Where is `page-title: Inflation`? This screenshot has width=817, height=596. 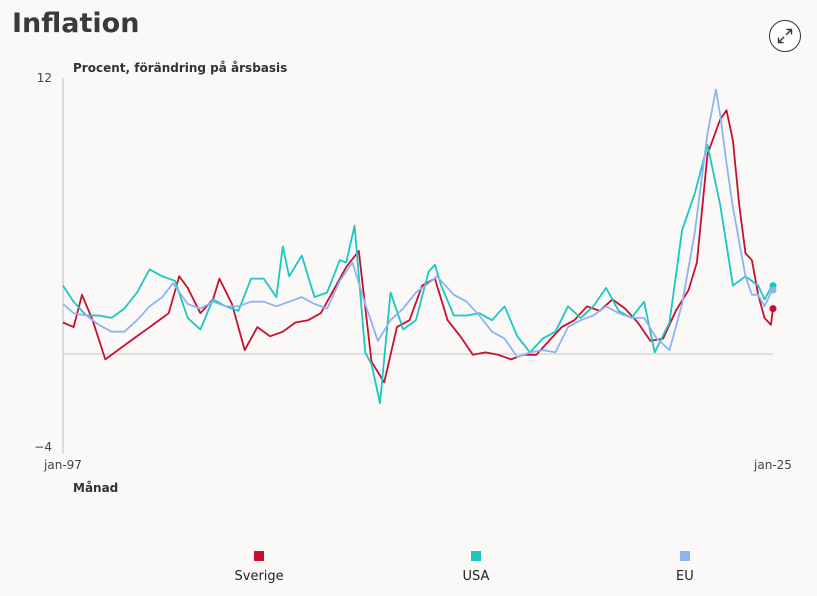 page-title: Inflation is located at coordinates (76, 23).